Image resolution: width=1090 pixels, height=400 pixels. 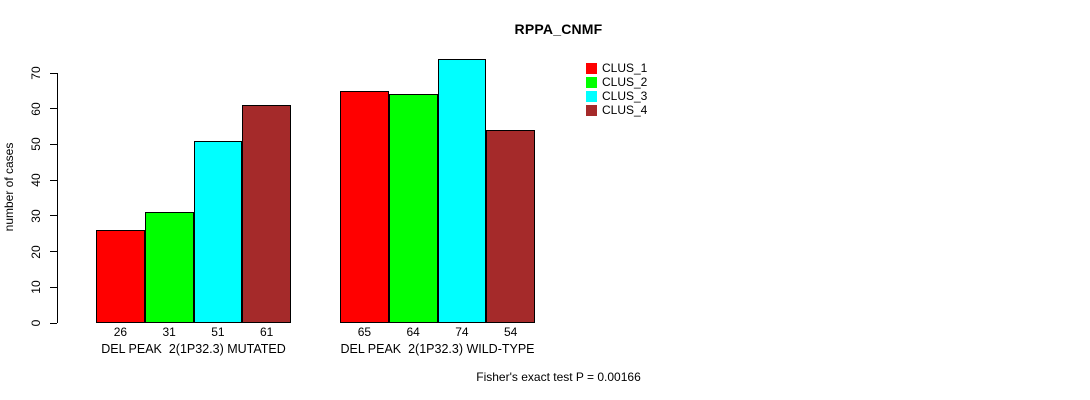 I want to click on y-axis-line, so click(x=57, y=198).